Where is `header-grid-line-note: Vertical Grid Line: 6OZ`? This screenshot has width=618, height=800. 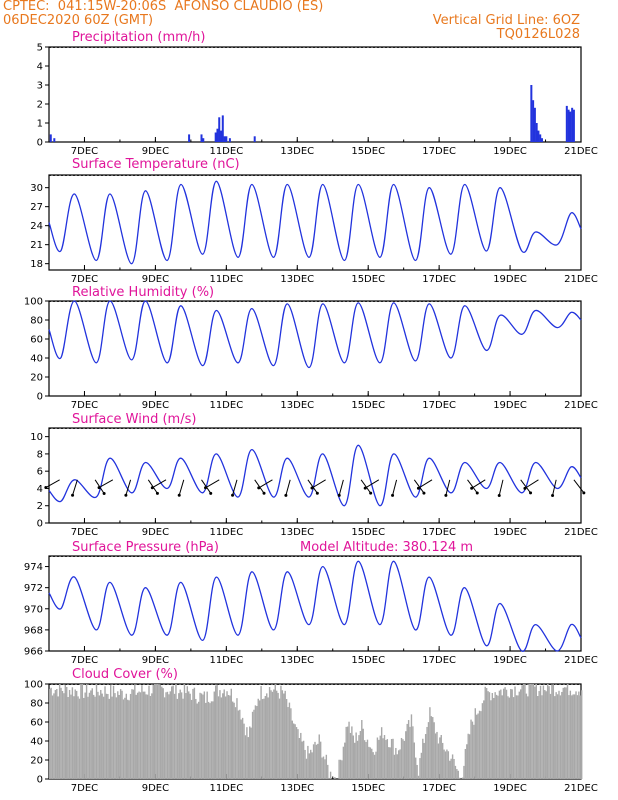
header-grid-line-note: Vertical Grid Line: 6OZ is located at coordinates (506, 20).